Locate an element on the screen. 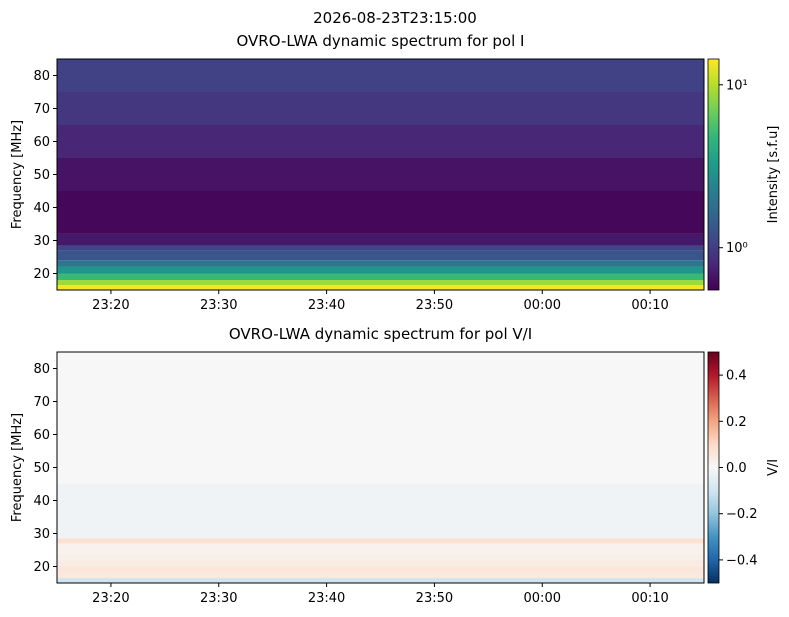 The height and width of the screenshot is (617, 789). colorbar-tick-label: −0.4 is located at coordinates (742, 560).